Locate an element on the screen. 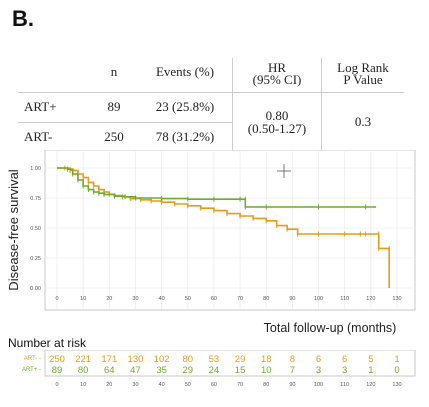  row-group-art-minus: ART- is located at coordinates (38, 137).